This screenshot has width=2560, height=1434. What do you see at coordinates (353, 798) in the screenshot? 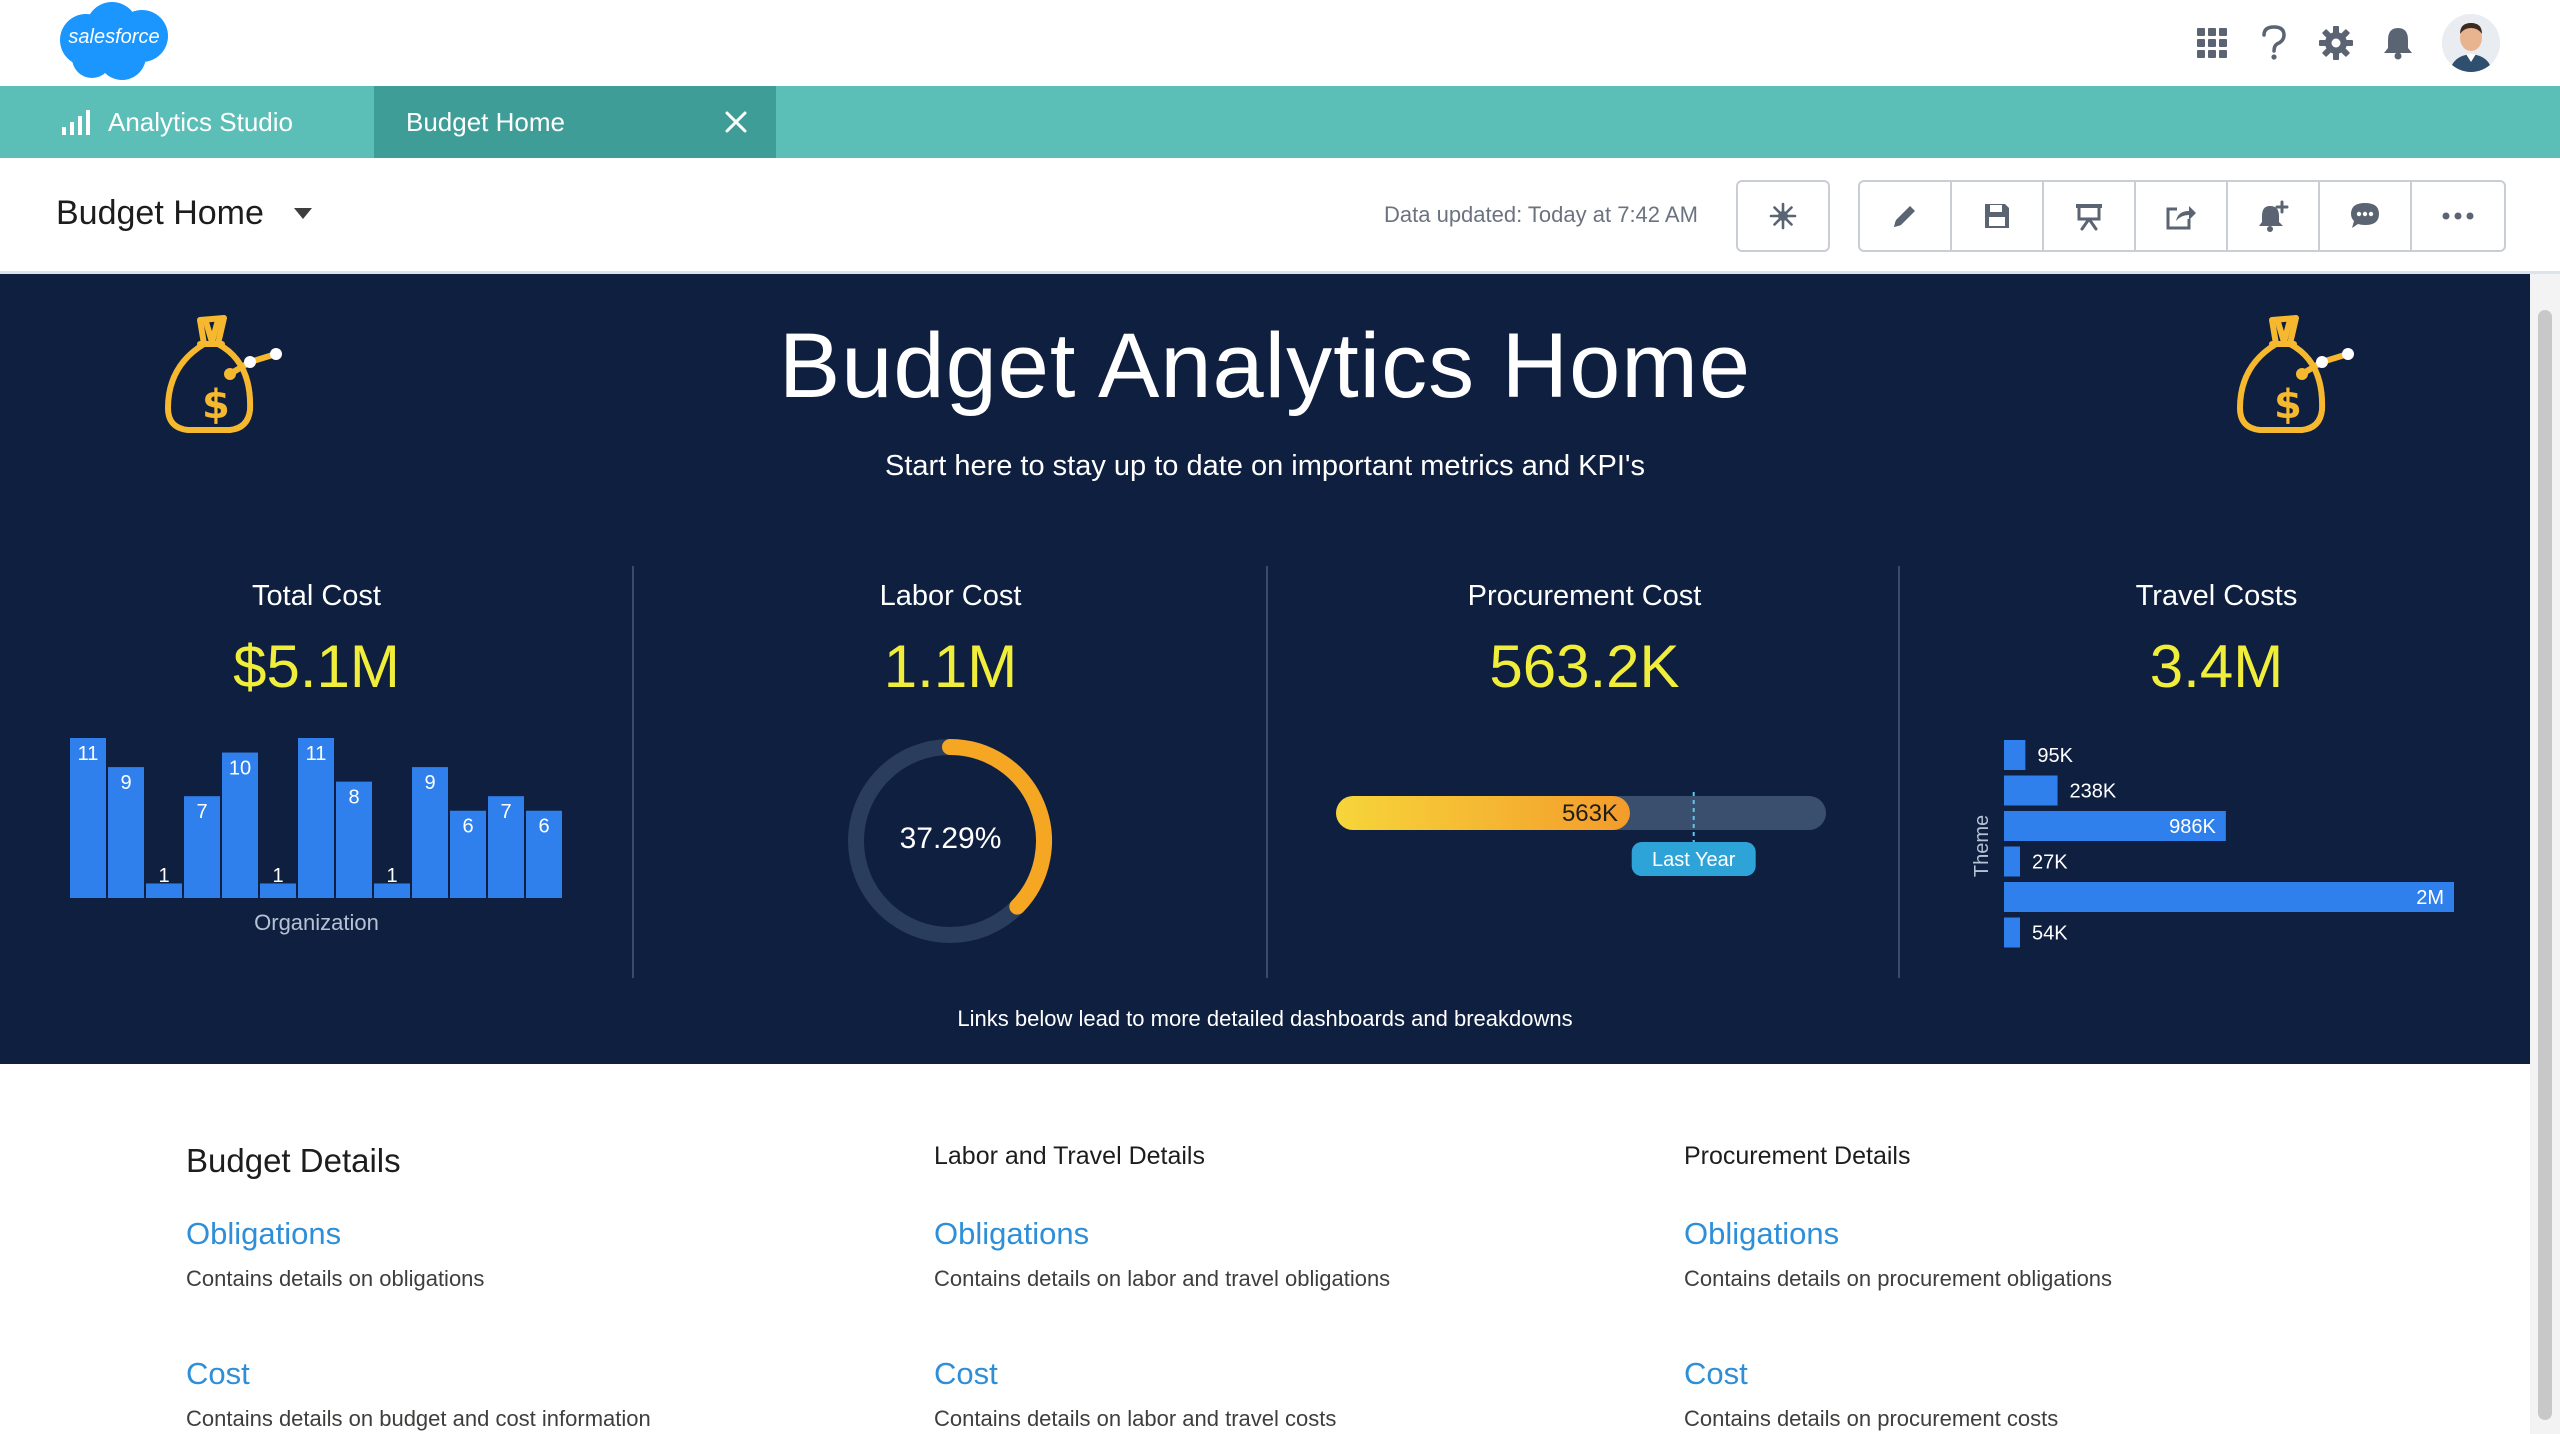
I see `bar-value-label: 8` at bounding box center [353, 798].